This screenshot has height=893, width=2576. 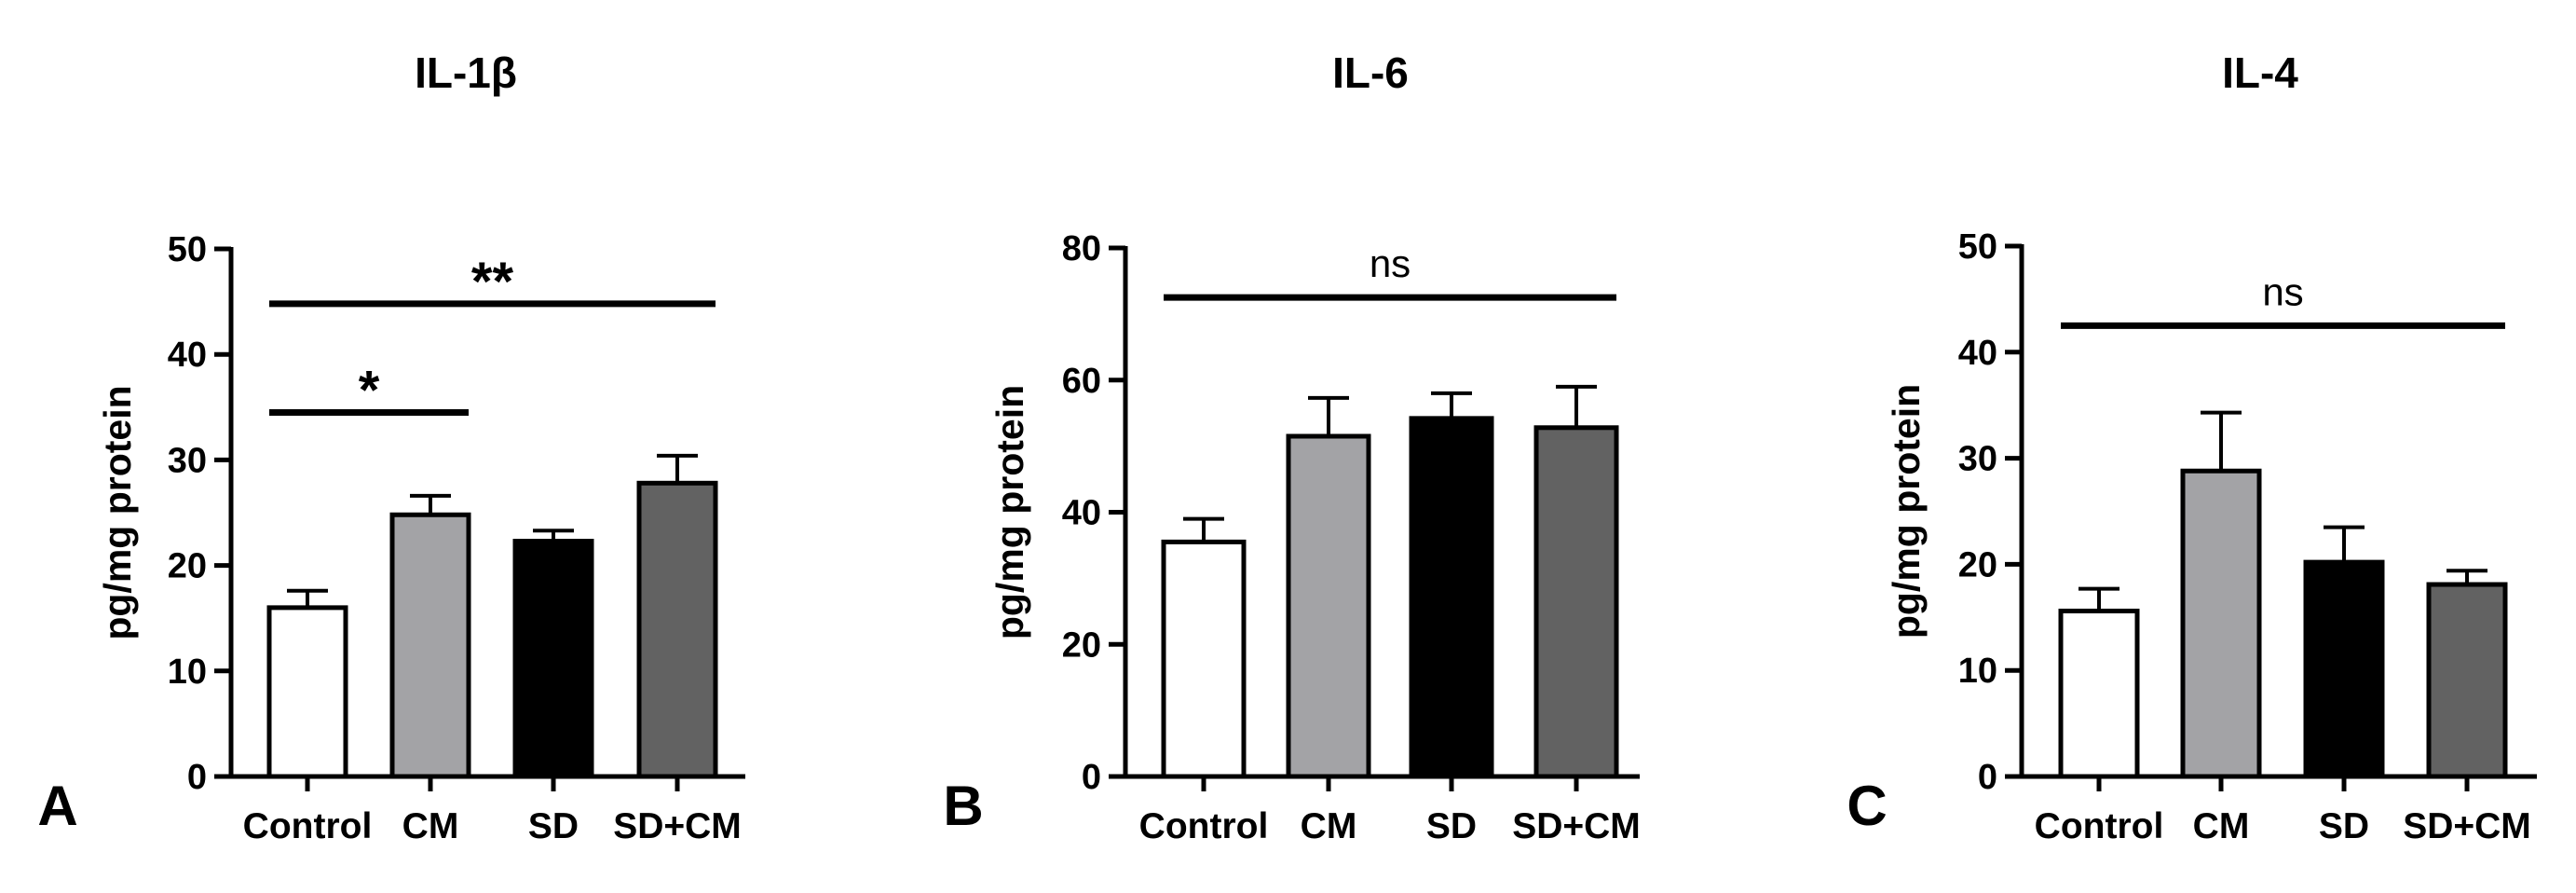 I want to click on panel-letter: A, so click(x=57, y=806).